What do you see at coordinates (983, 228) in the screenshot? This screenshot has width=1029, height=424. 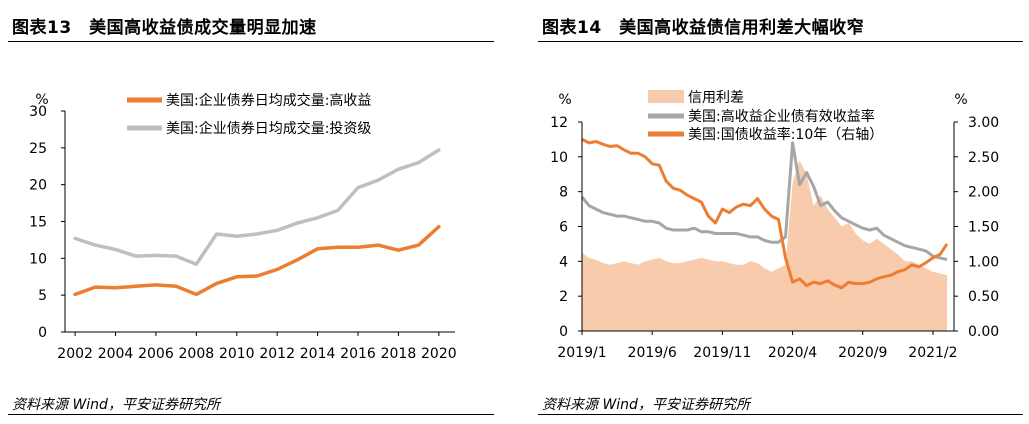 I see `y2-tick-label: 1.50` at bounding box center [983, 228].